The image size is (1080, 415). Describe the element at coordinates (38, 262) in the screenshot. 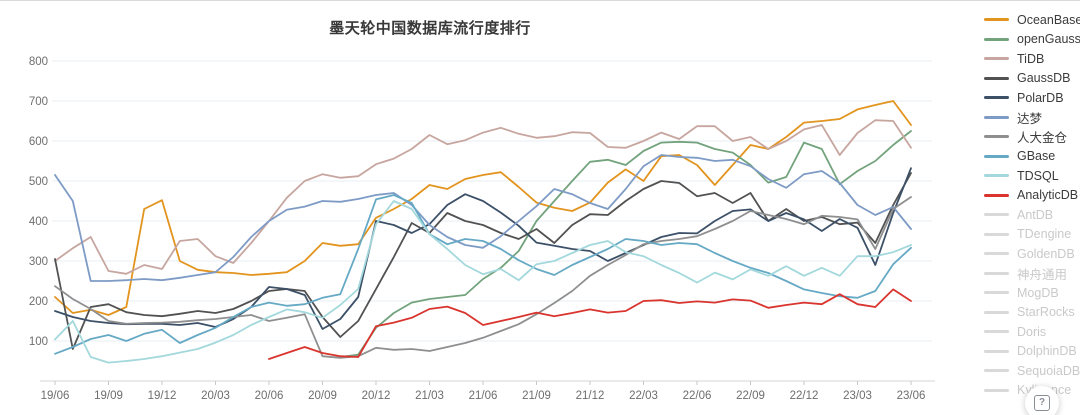

I see `y-axis-label: 300` at that location.